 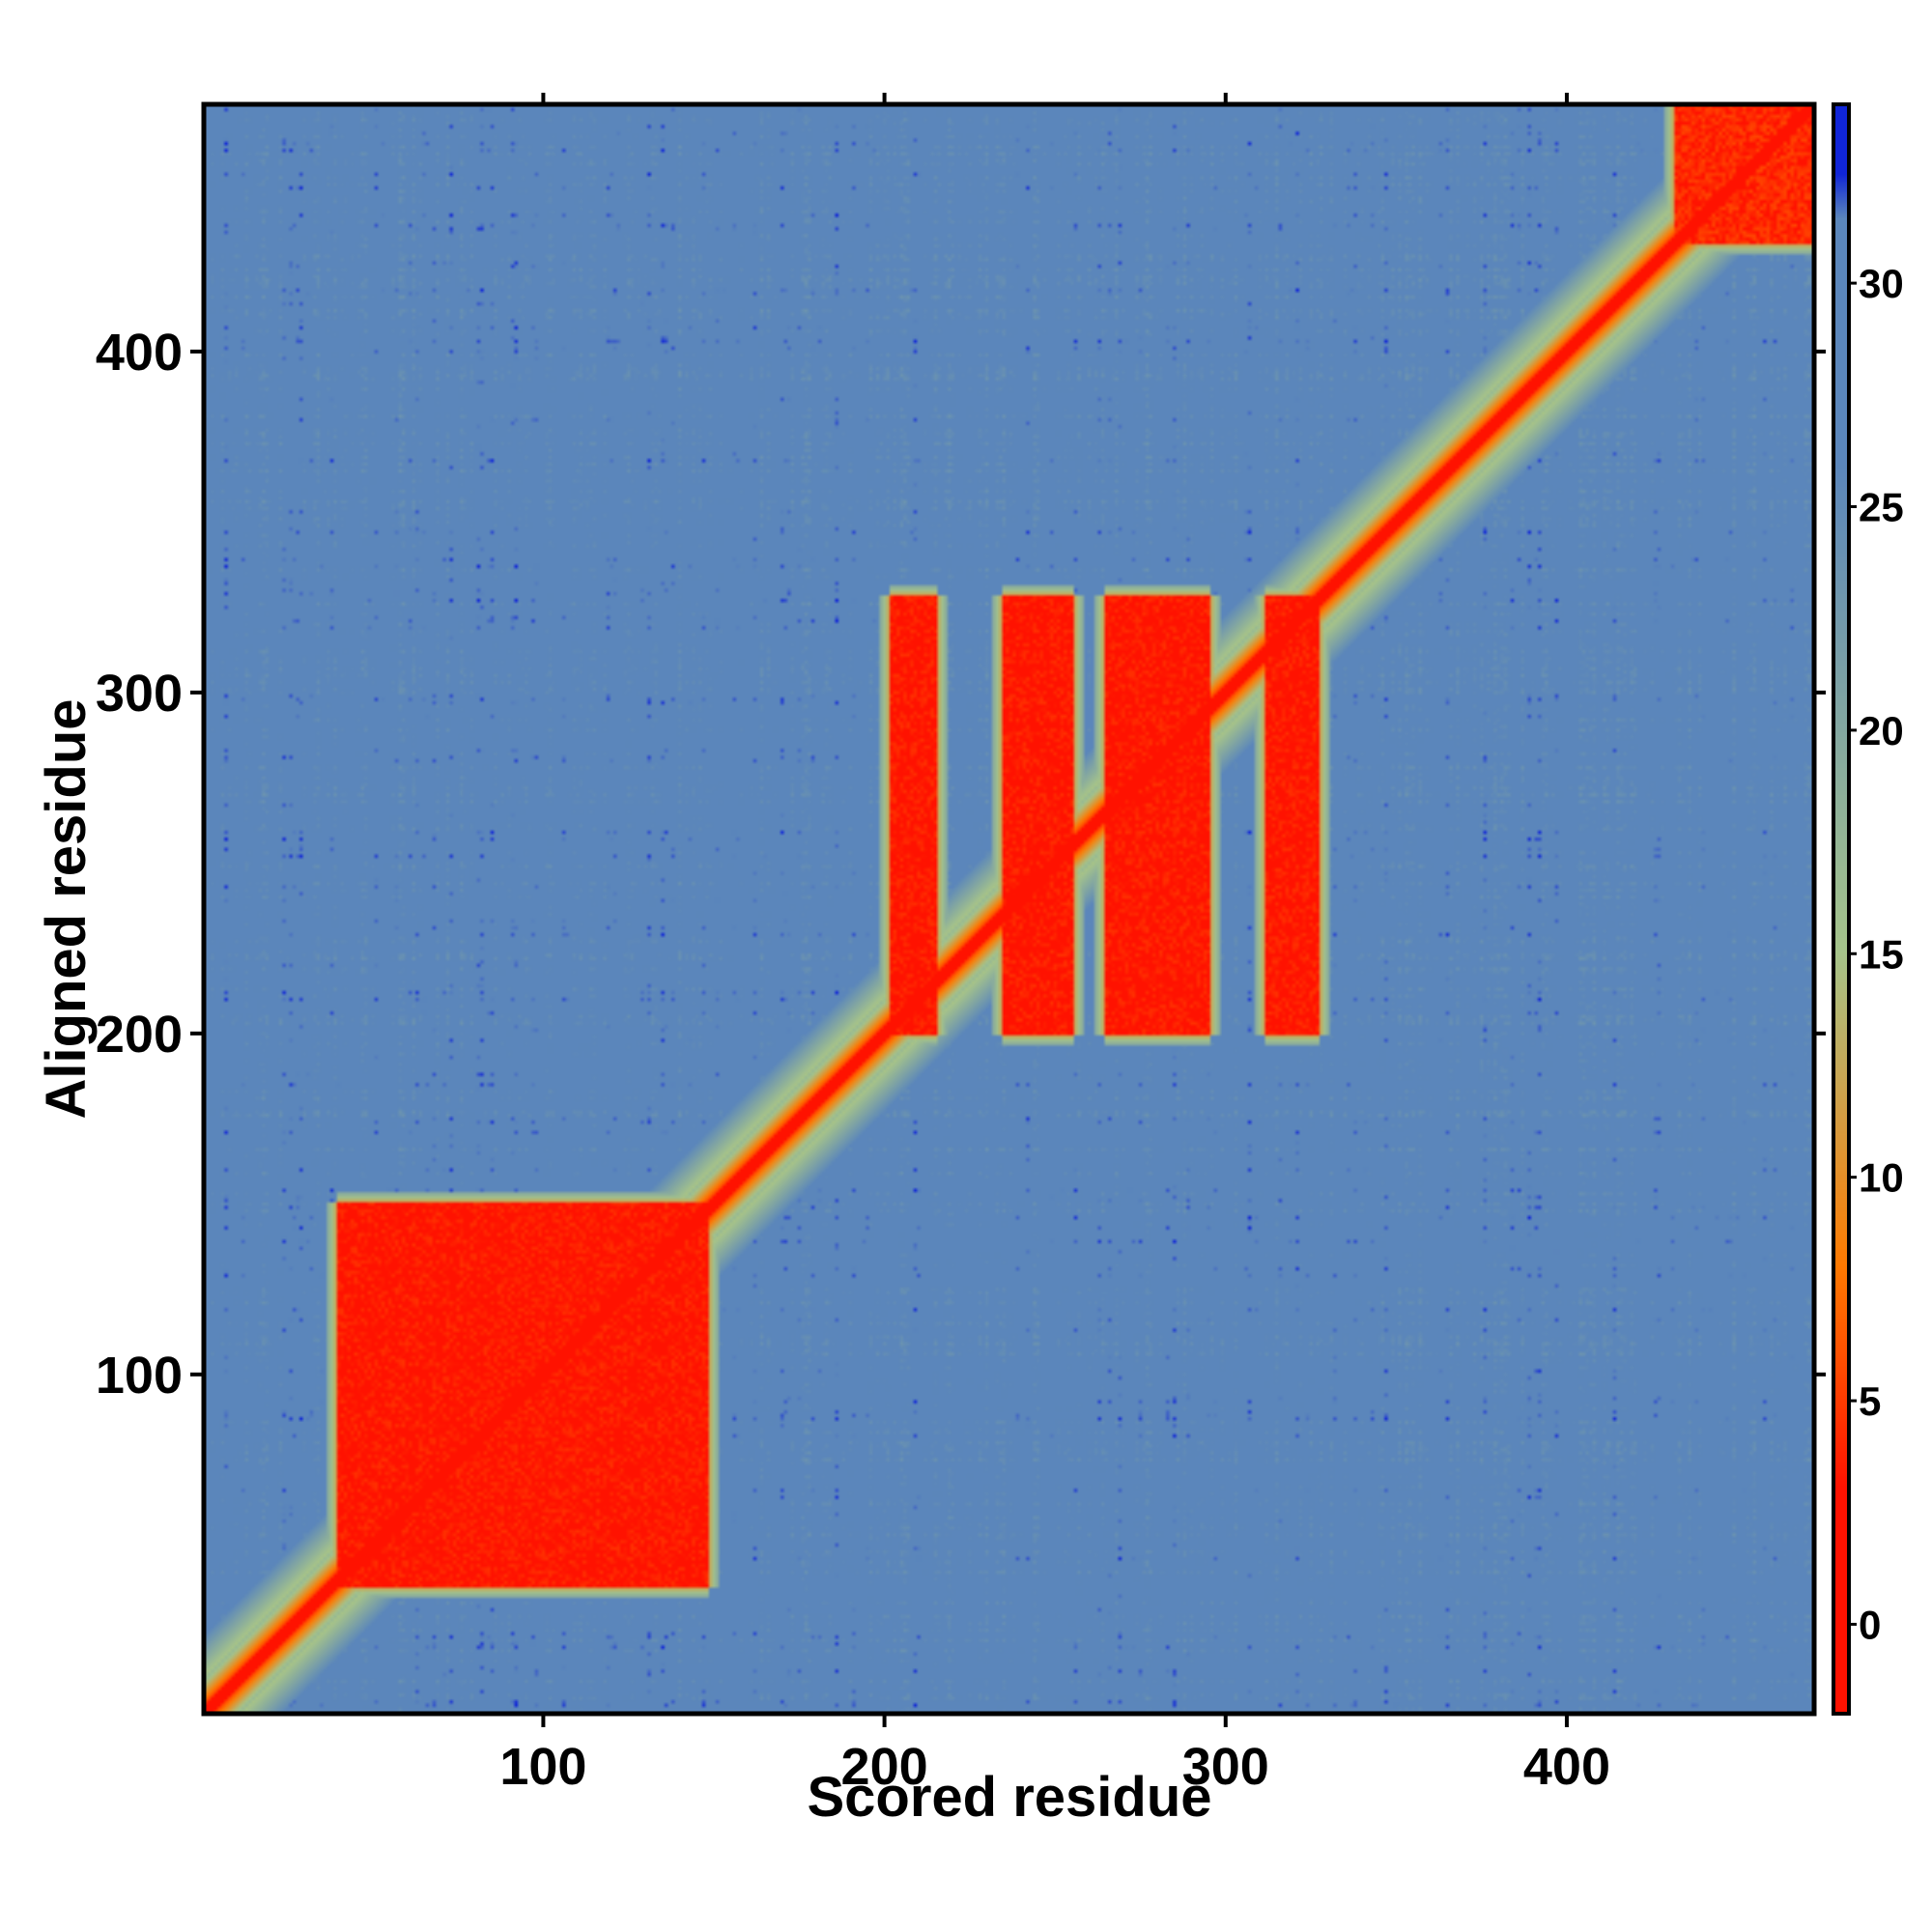 I want to click on y-tick-label: 200, so click(x=139, y=1035).